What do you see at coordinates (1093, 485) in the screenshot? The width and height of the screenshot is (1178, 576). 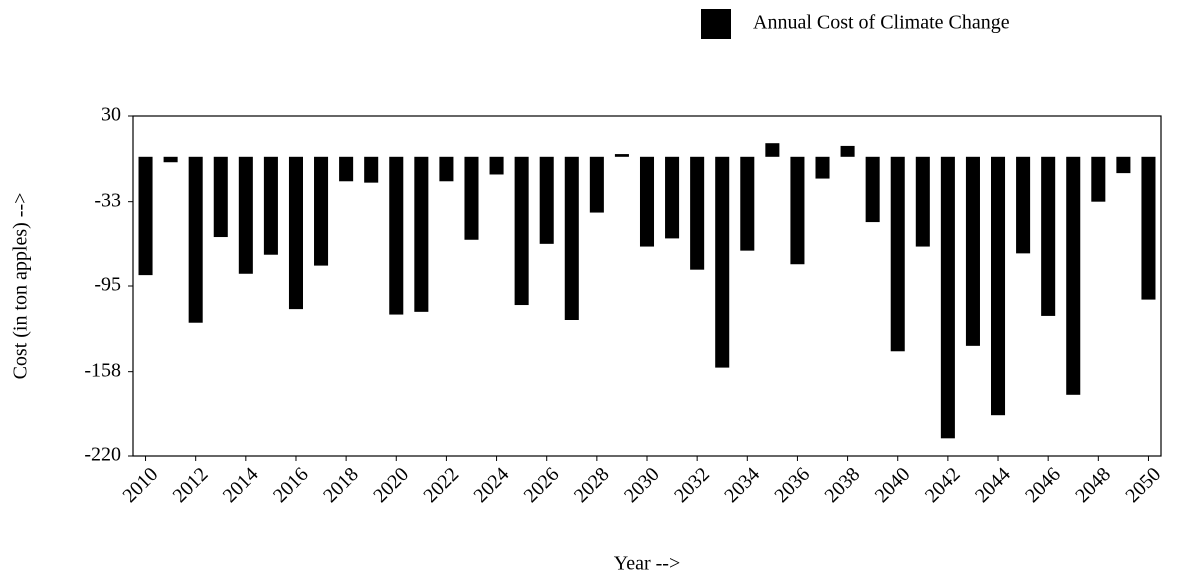 I see `x-tick-label: 2048` at bounding box center [1093, 485].